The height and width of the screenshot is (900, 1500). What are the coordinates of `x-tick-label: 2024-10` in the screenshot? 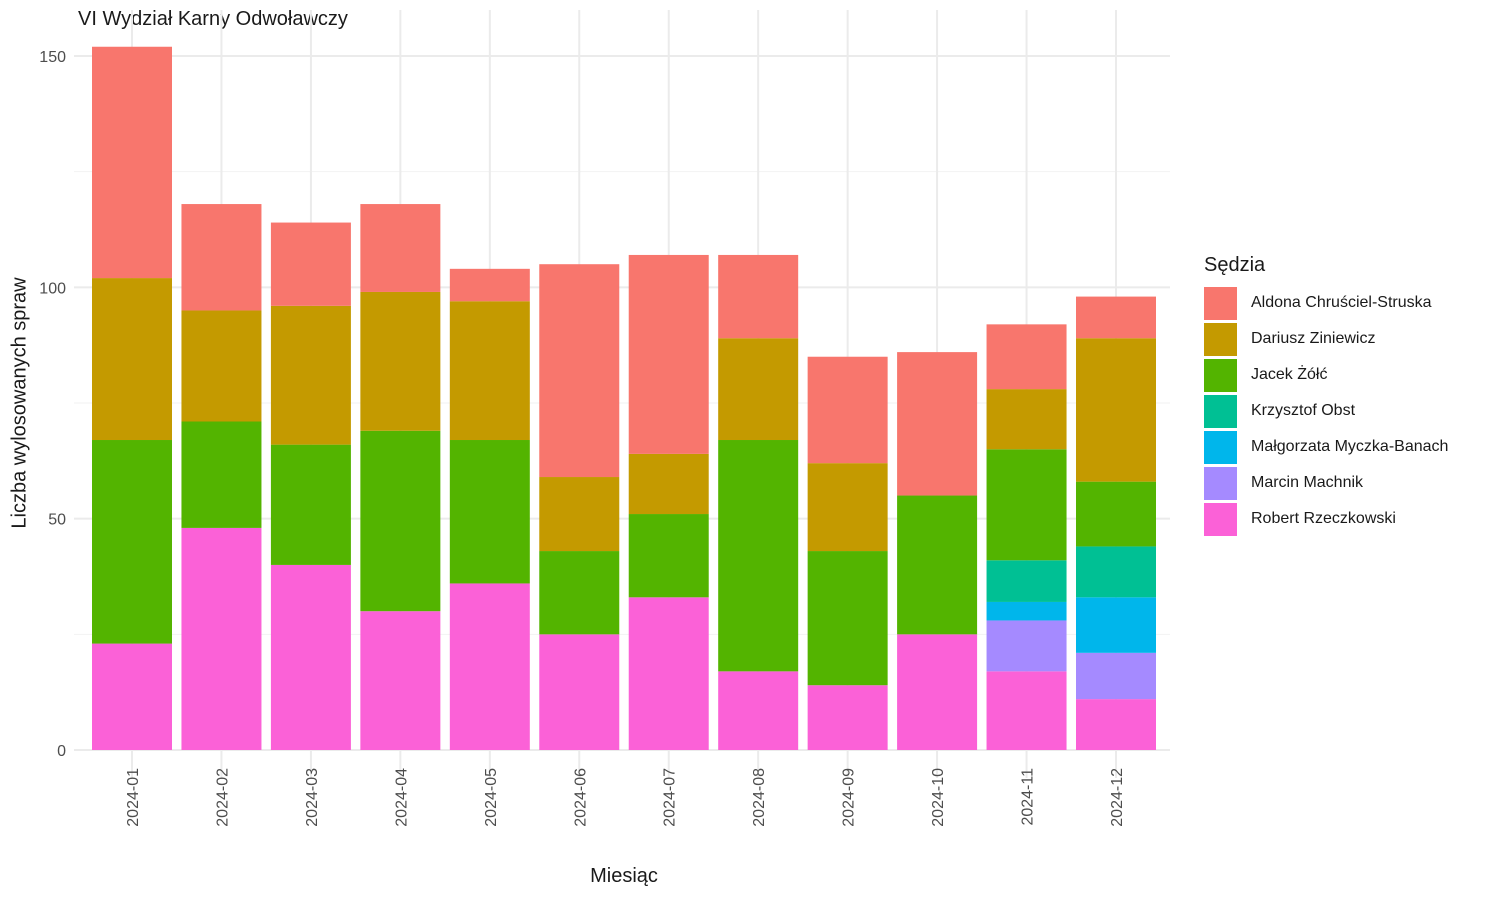 It's located at (938, 797).